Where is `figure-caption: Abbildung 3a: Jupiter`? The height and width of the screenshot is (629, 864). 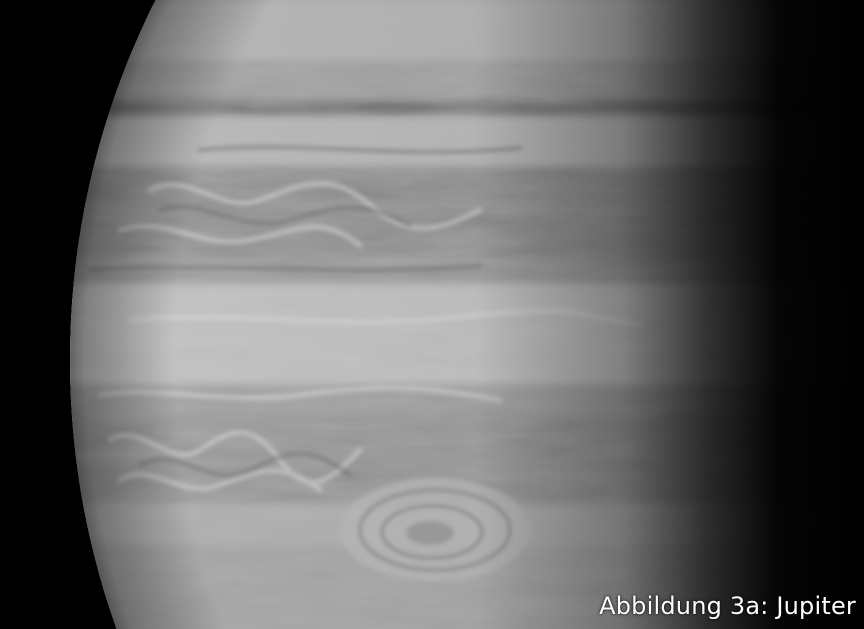 figure-caption: Abbildung 3a: Jupiter is located at coordinates (727, 606).